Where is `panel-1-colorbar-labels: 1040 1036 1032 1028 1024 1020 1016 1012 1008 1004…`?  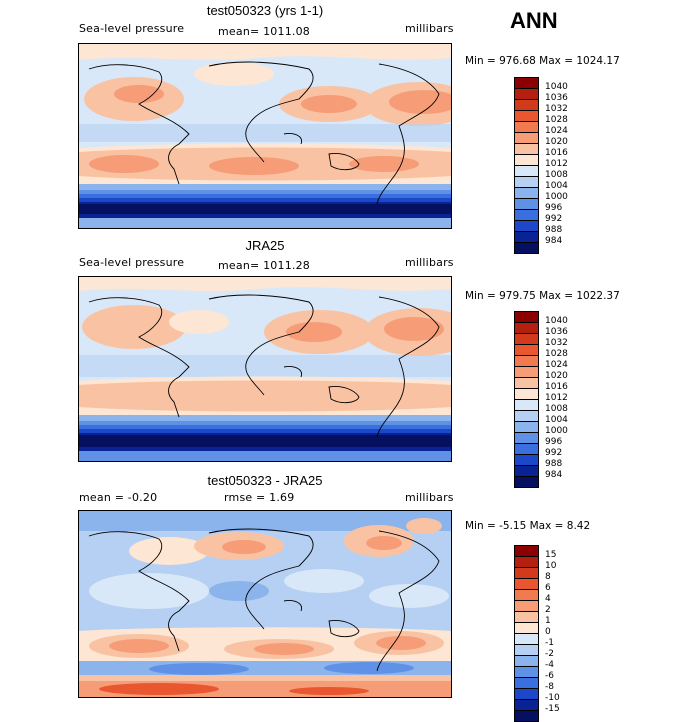 panel-1-colorbar-labels: 1040 1036 1032 1028 1024 1020 1016 1012 1008 1004… is located at coordinates (556, 164).